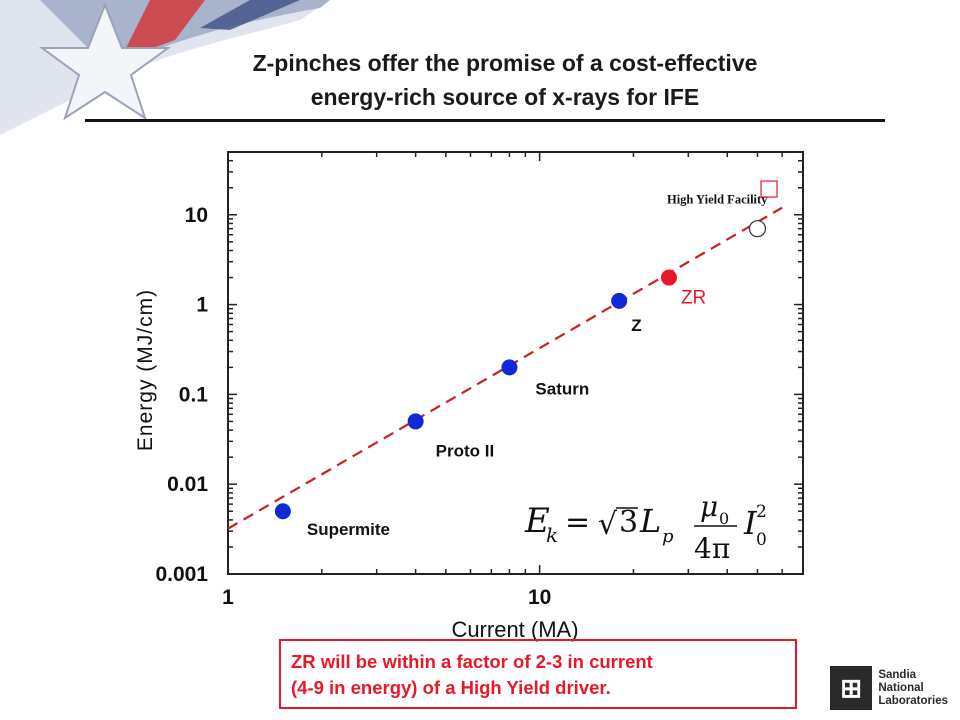 This screenshot has height=720, width=960. What do you see at coordinates (552, 535) in the screenshot?
I see `svg-text: k` at bounding box center [552, 535].